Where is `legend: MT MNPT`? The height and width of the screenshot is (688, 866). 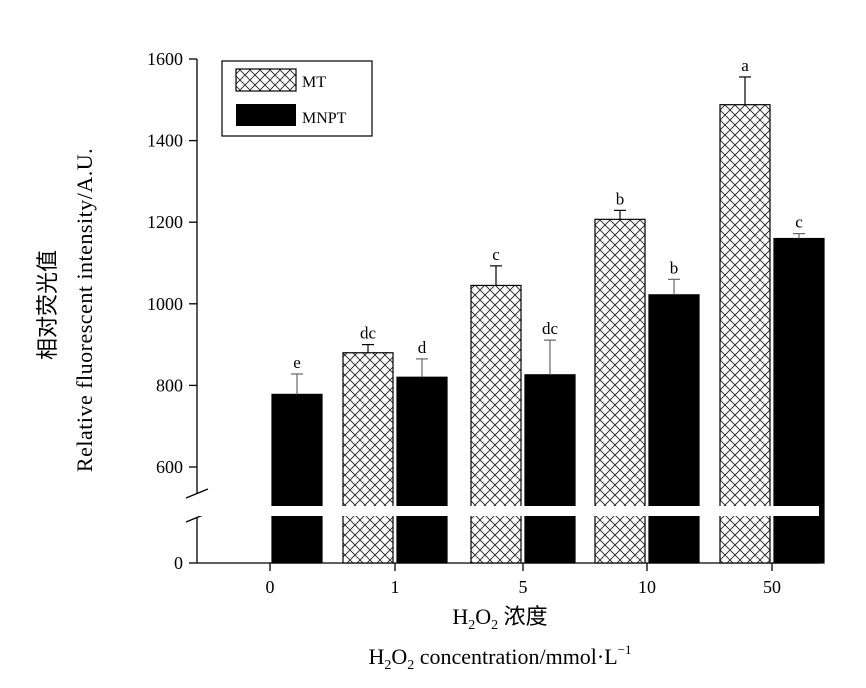 legend: MT MNPT is located at coordinates (297, 98).